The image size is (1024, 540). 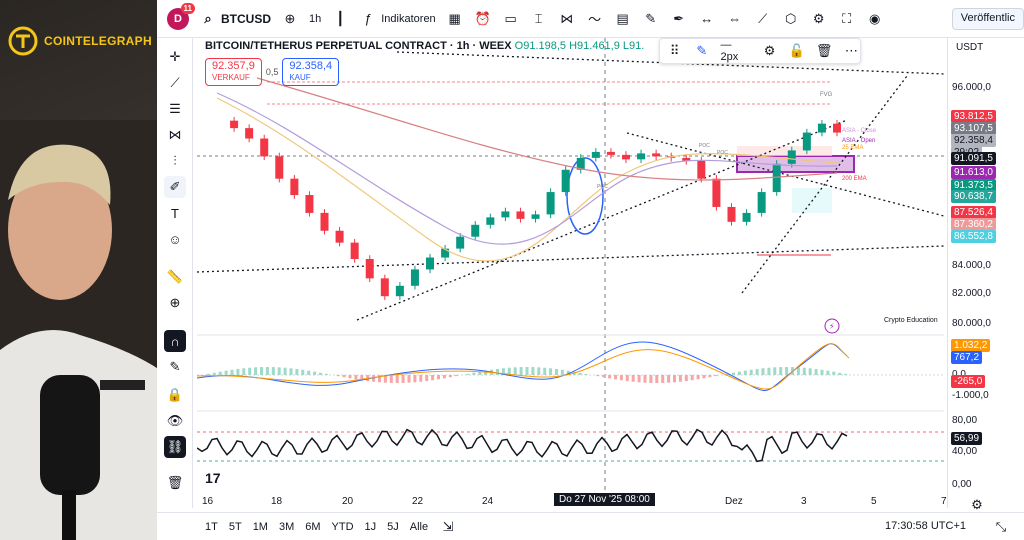 What do you see at coordinates (818, 18) in the screenshot?
I see `gear-icon: ⚙` at bounding box center [818, 18].